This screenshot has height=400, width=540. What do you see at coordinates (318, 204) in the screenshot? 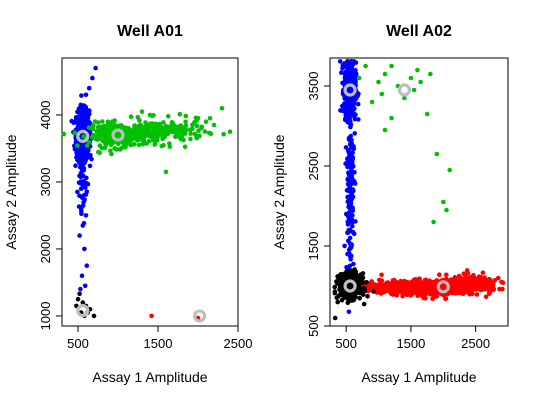
I see `y-axis-ticks: 500 1500 2500 3500` at bounding box center [318, 204].